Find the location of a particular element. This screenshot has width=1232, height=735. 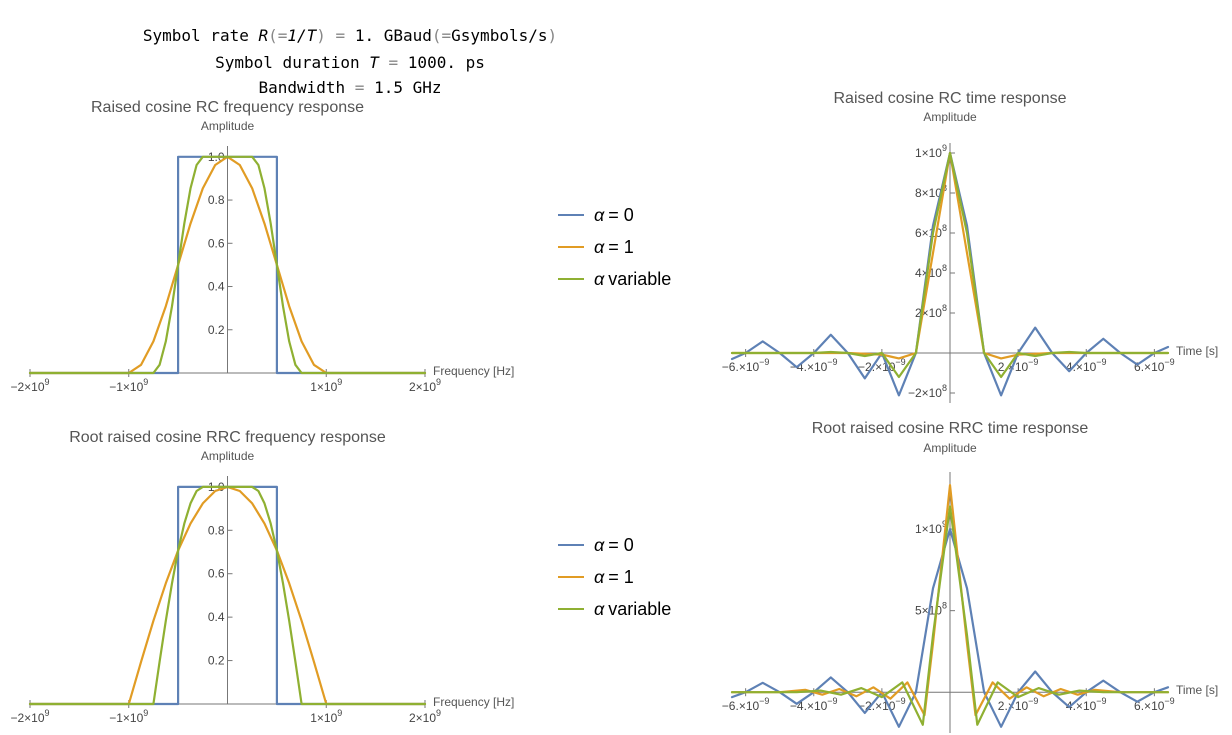

symbol-duration-value: 1000. ps is located at coordinates (446, 62).